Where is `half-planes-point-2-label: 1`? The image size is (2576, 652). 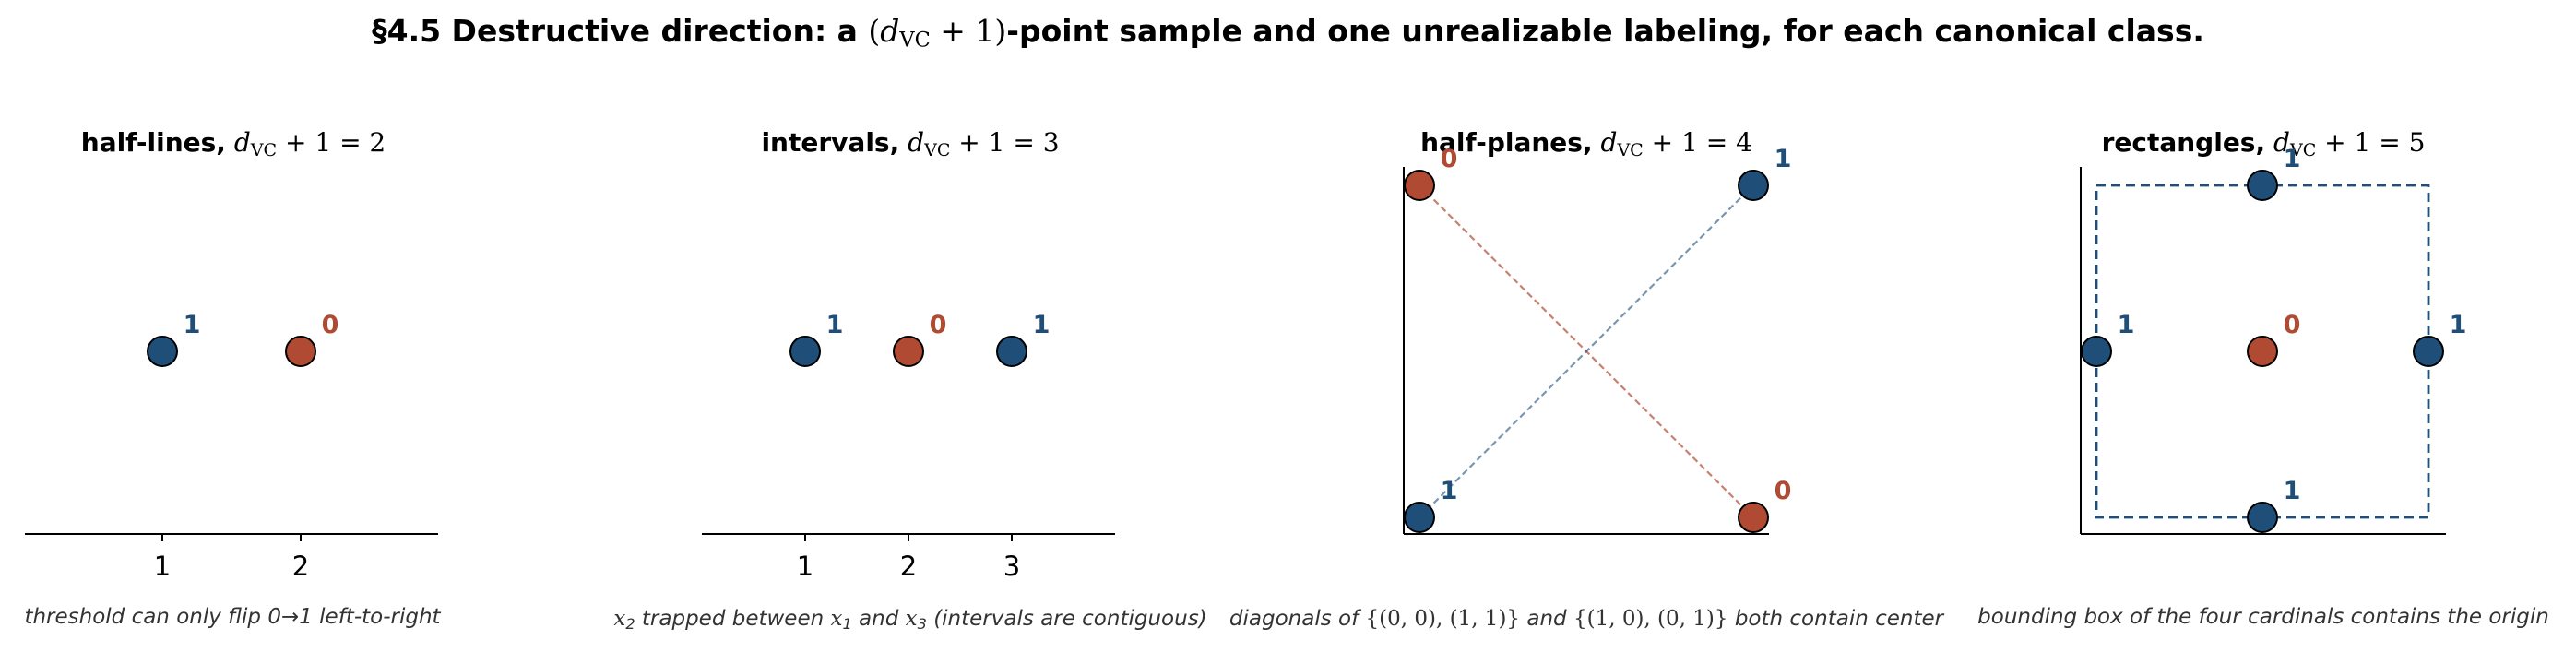 half-planes-point-2-label: 1 is located at coordinates (1449, 491).